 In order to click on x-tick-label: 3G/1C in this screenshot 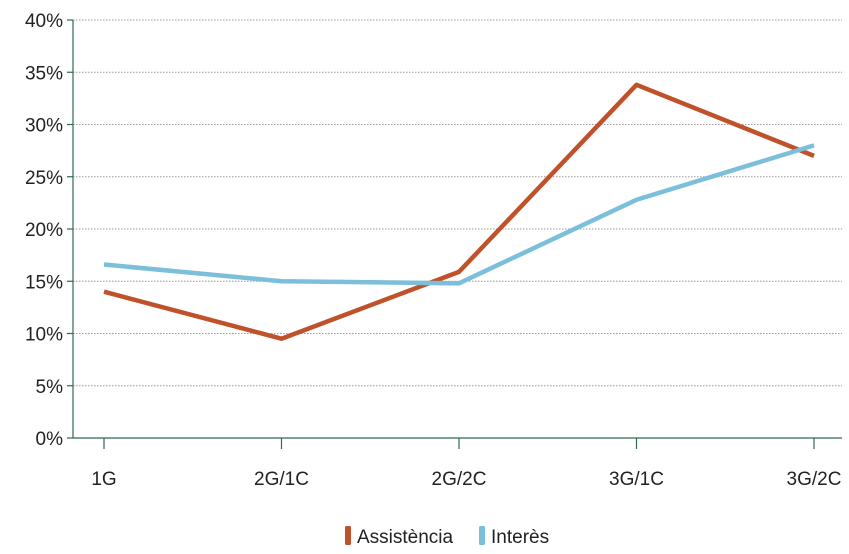, I will do `click(636, 479)`.